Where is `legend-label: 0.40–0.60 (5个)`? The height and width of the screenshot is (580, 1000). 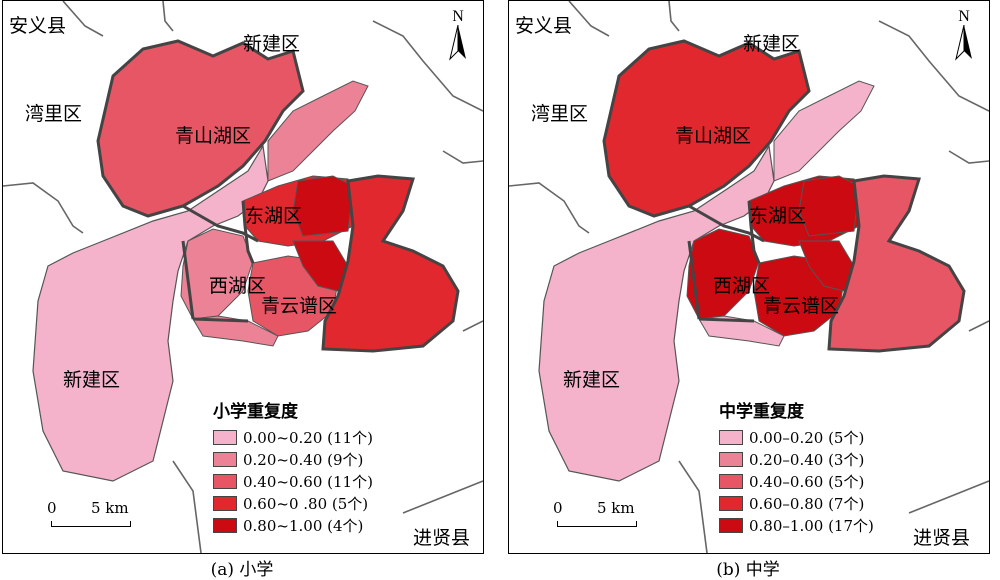
legend-label: 0.40–0.60 (5个) is located at coordinates (807, 481).